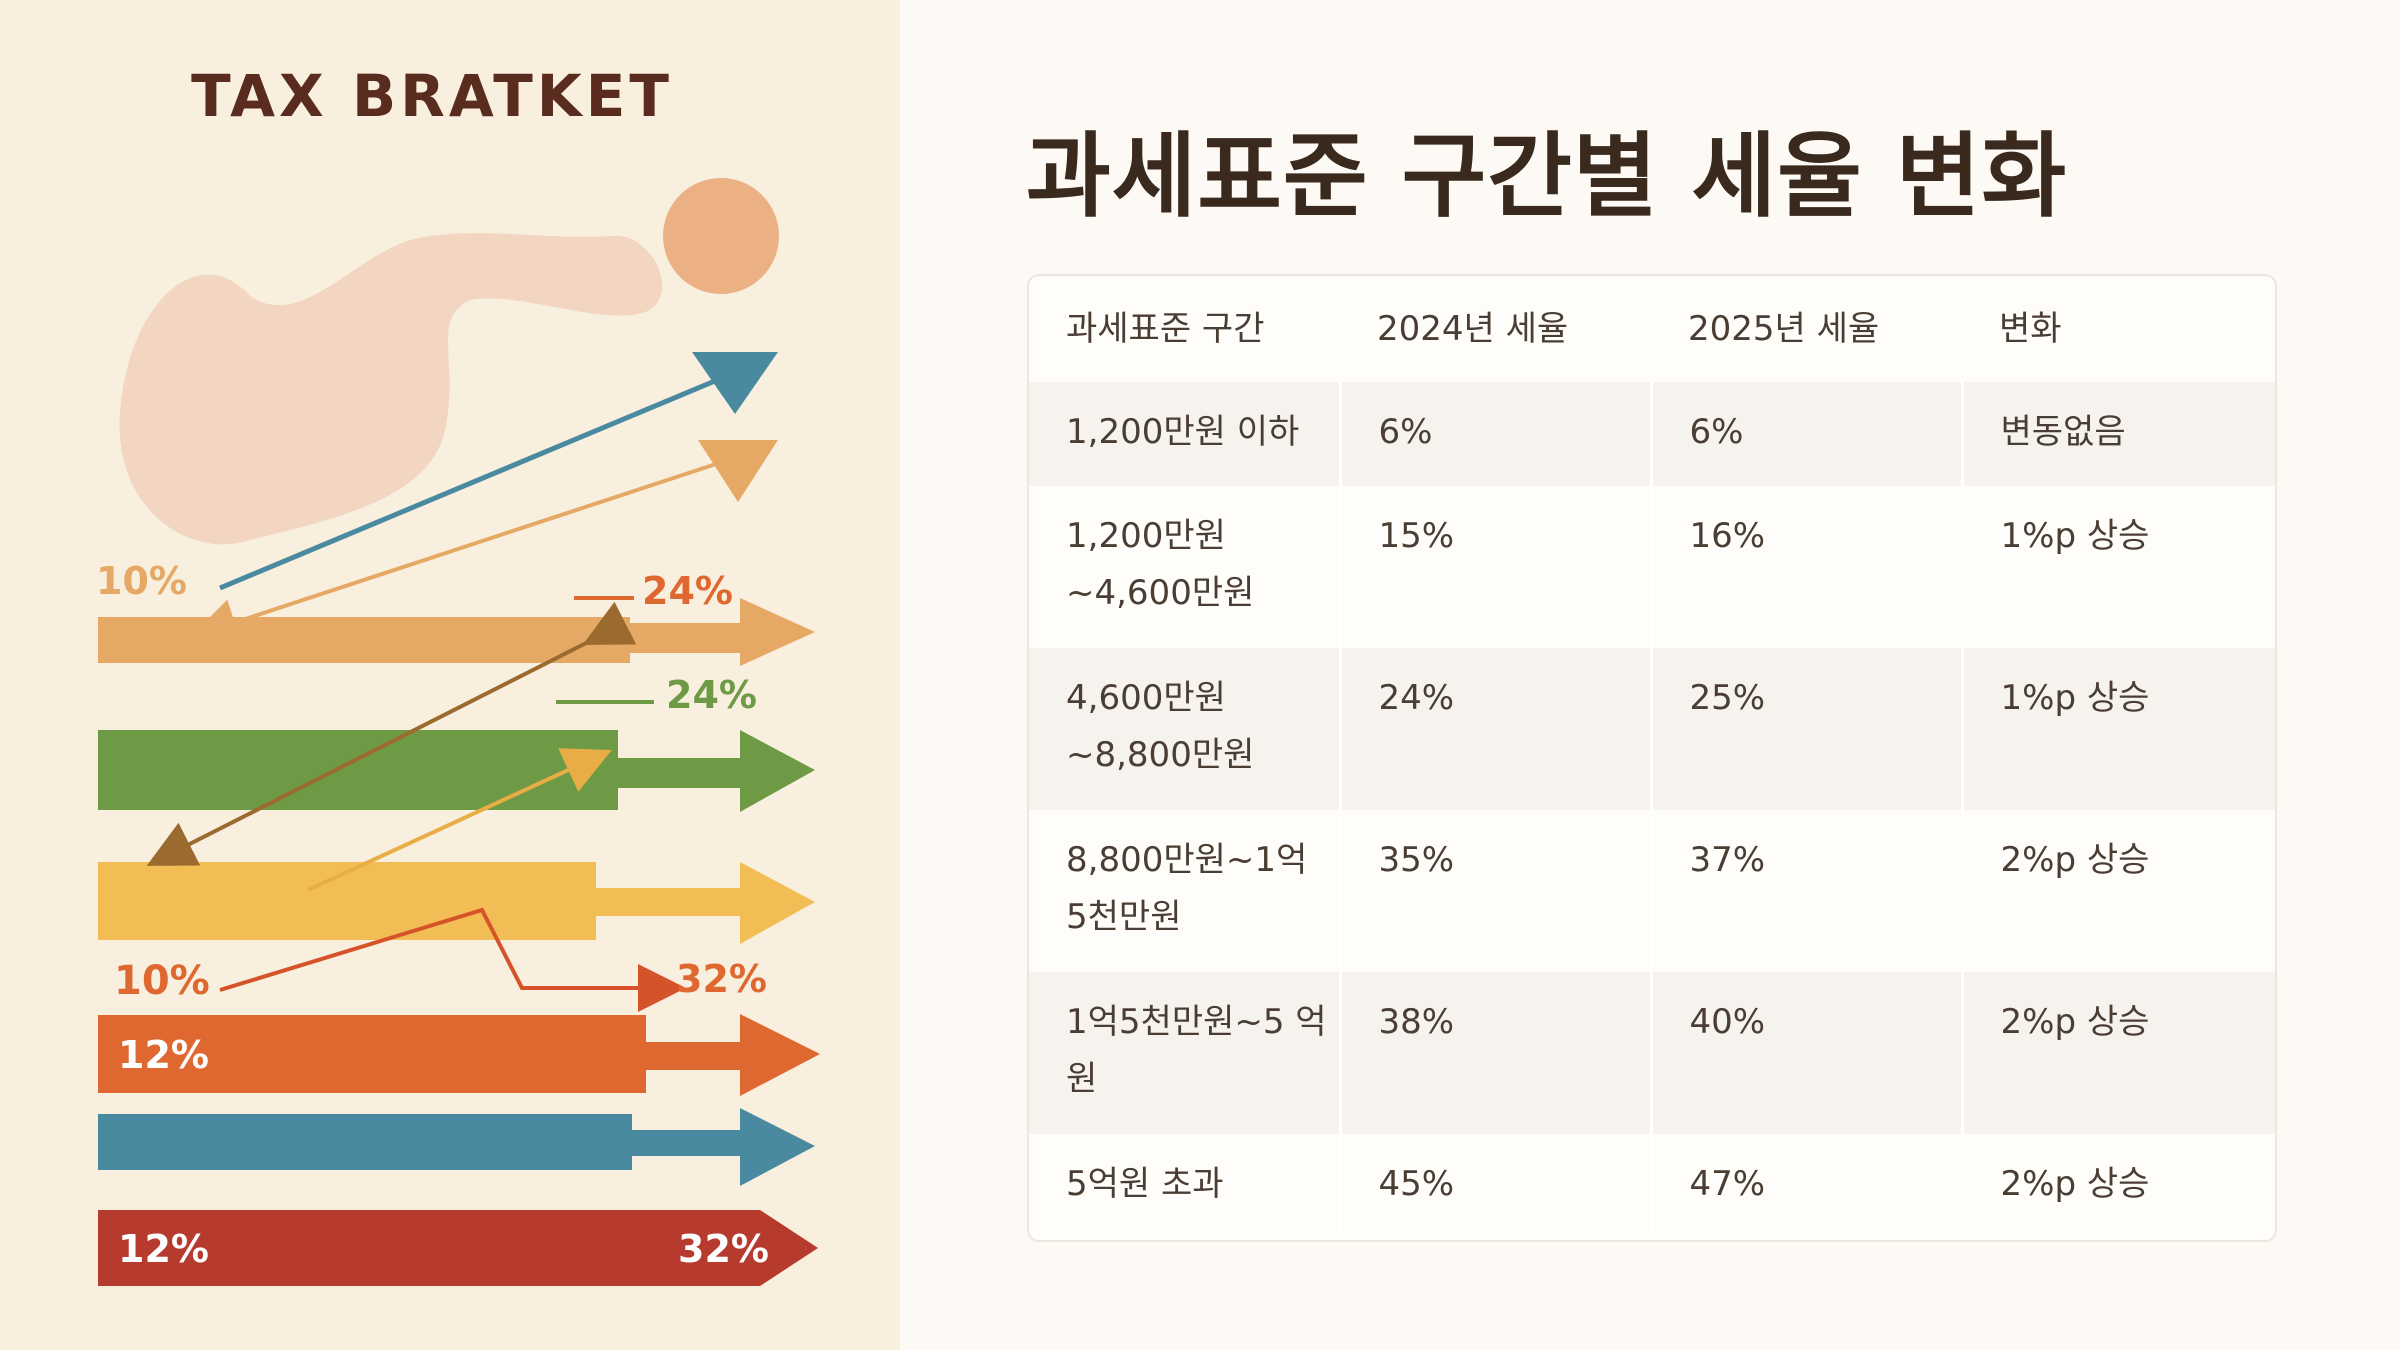  What do you see at coordinates (738, 471) in the screenshot?
I see `orange-triangle-icon` at bounding box center [738, 471].